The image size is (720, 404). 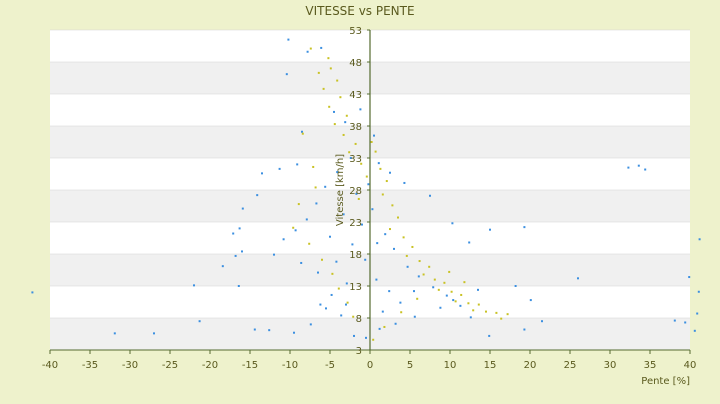 I want to click on y-tick-label: 8, so click(x=359, y=319).